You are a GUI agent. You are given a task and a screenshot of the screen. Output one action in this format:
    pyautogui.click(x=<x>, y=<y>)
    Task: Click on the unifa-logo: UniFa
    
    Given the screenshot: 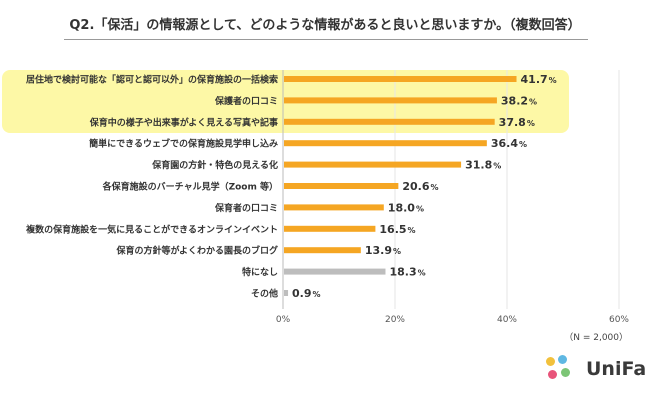 What is the action you would take?
    pyautogui.click(x=594, y=371)
    